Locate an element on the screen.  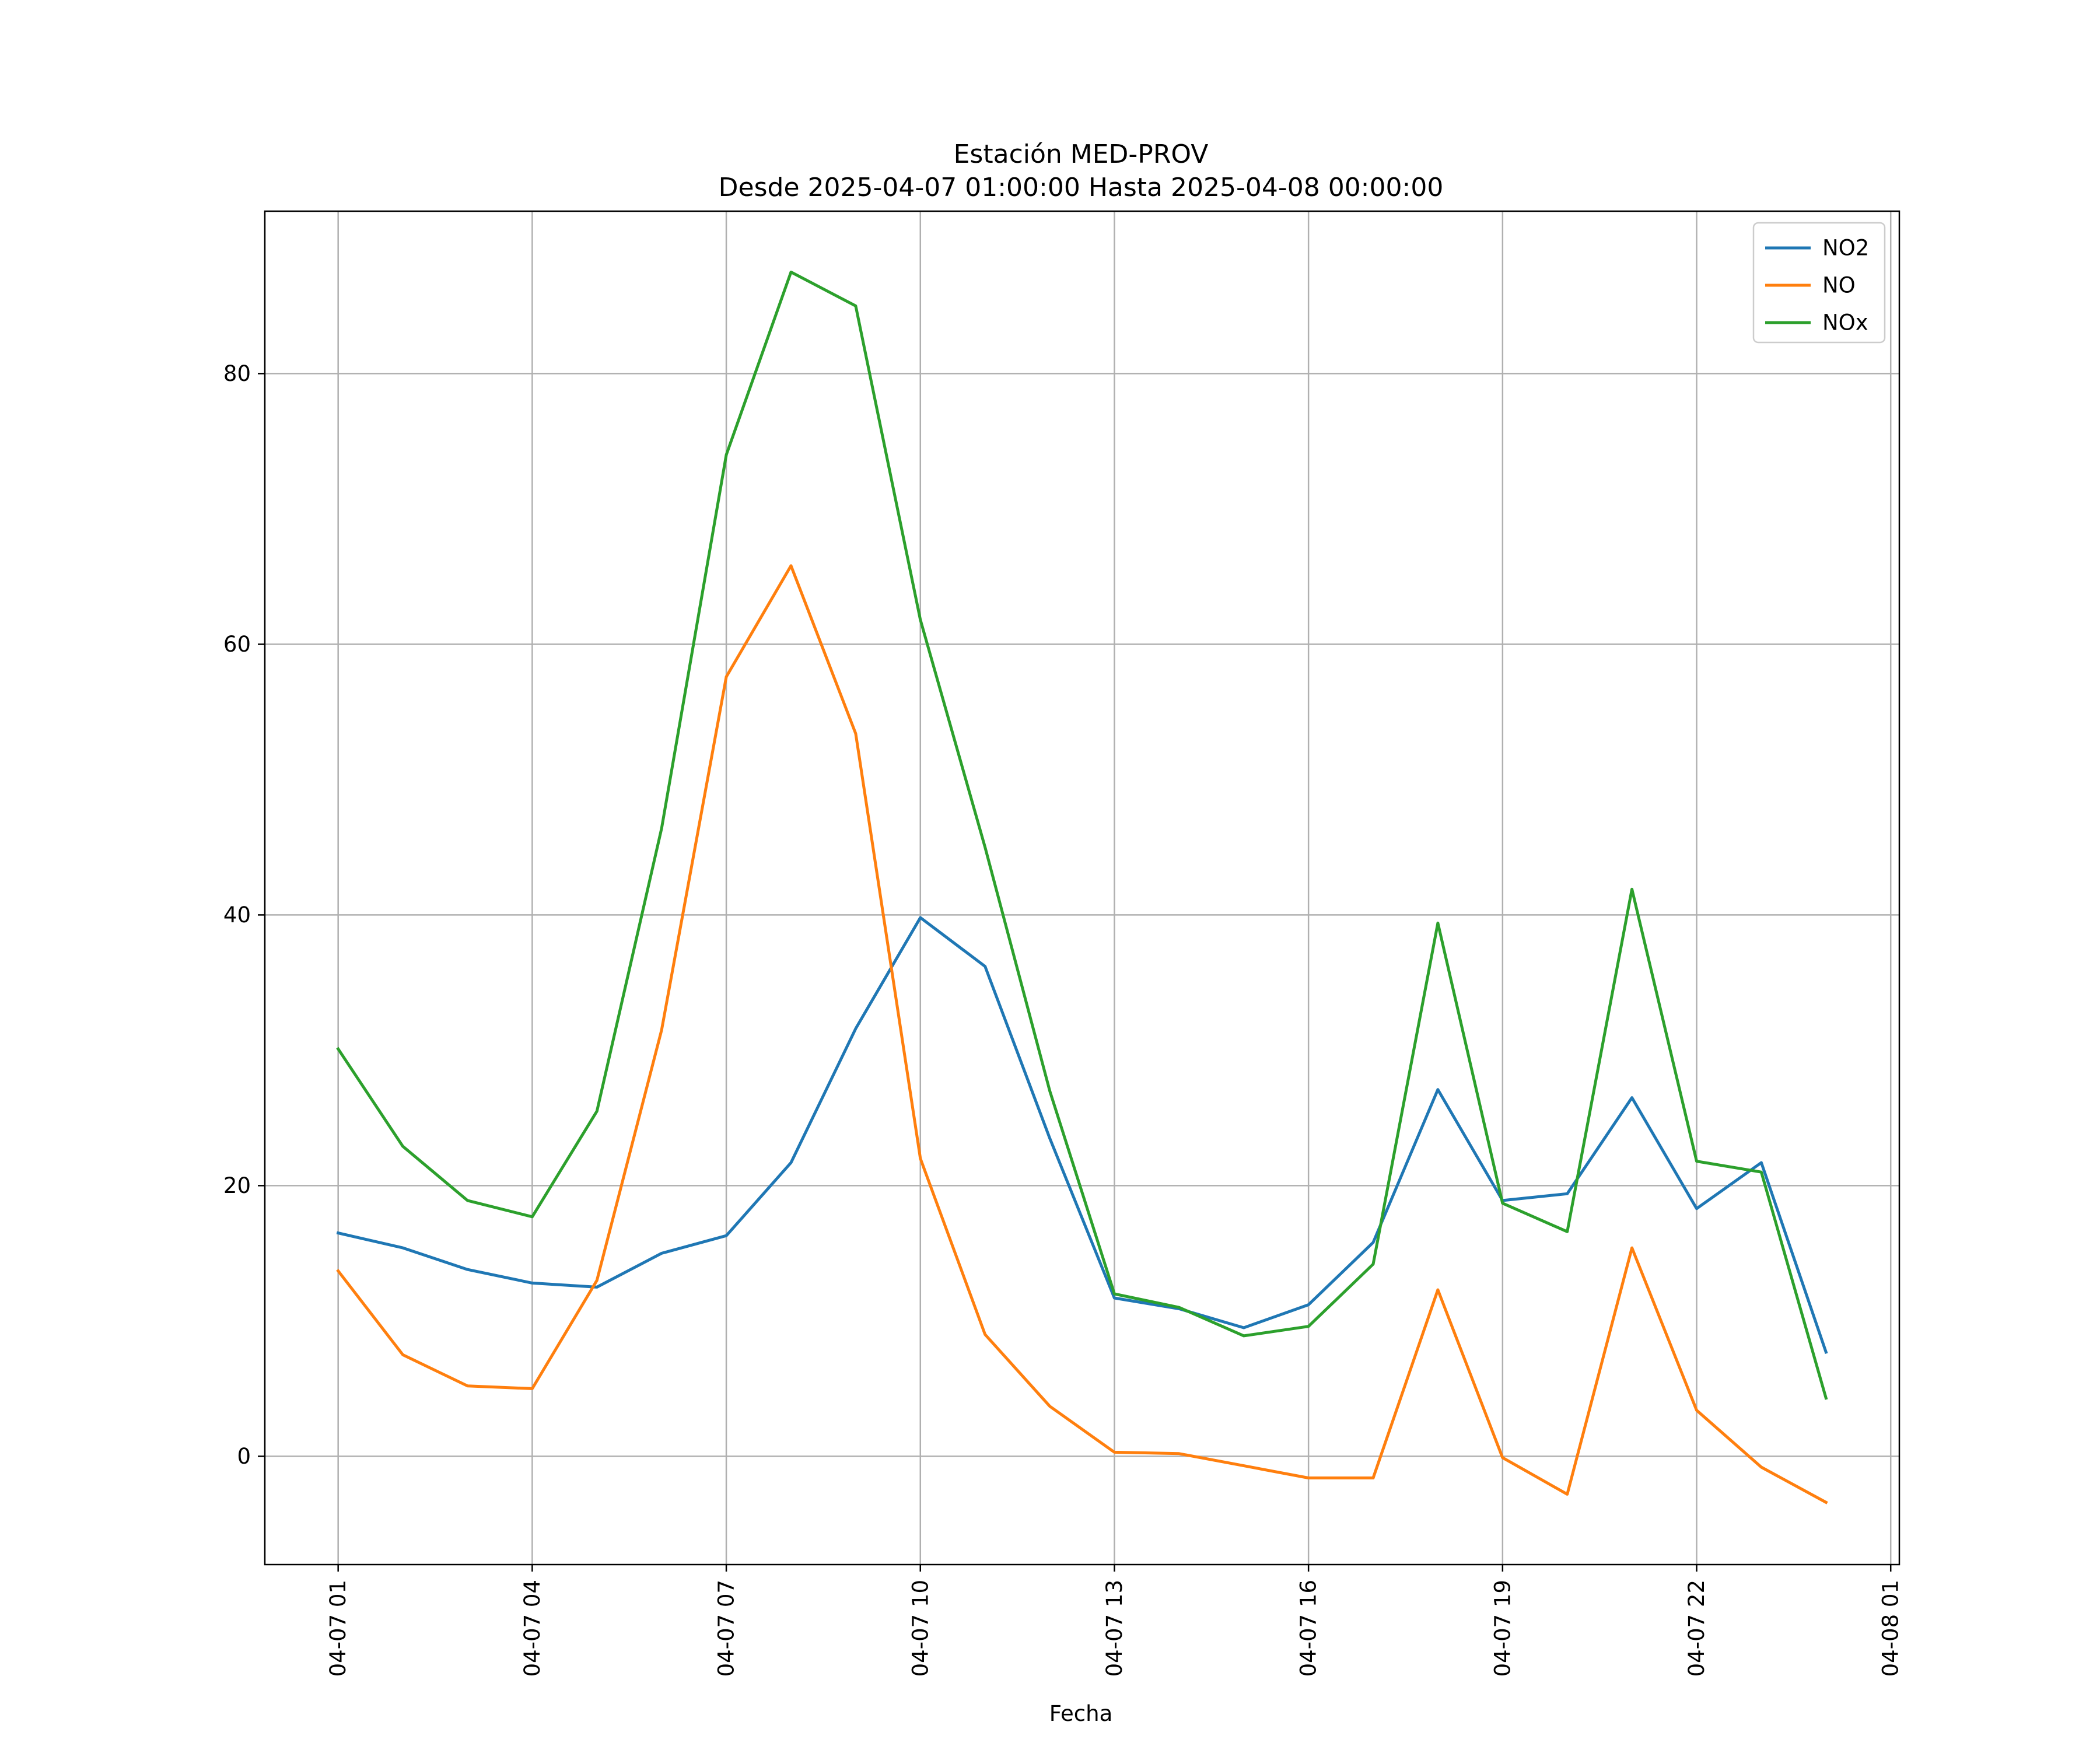
x-tick-label: 04-07 19 is located at coordinates (1503, 1628).